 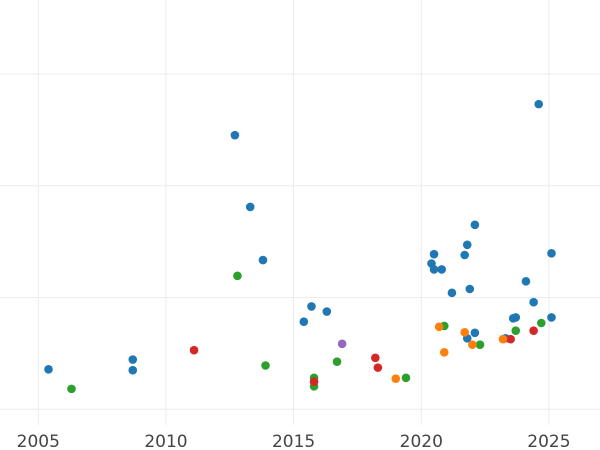 What do you see at coordinates (165, 441) in the screenshot?
I see `x-tick-label: 2010` at bounding box center [165, 441].